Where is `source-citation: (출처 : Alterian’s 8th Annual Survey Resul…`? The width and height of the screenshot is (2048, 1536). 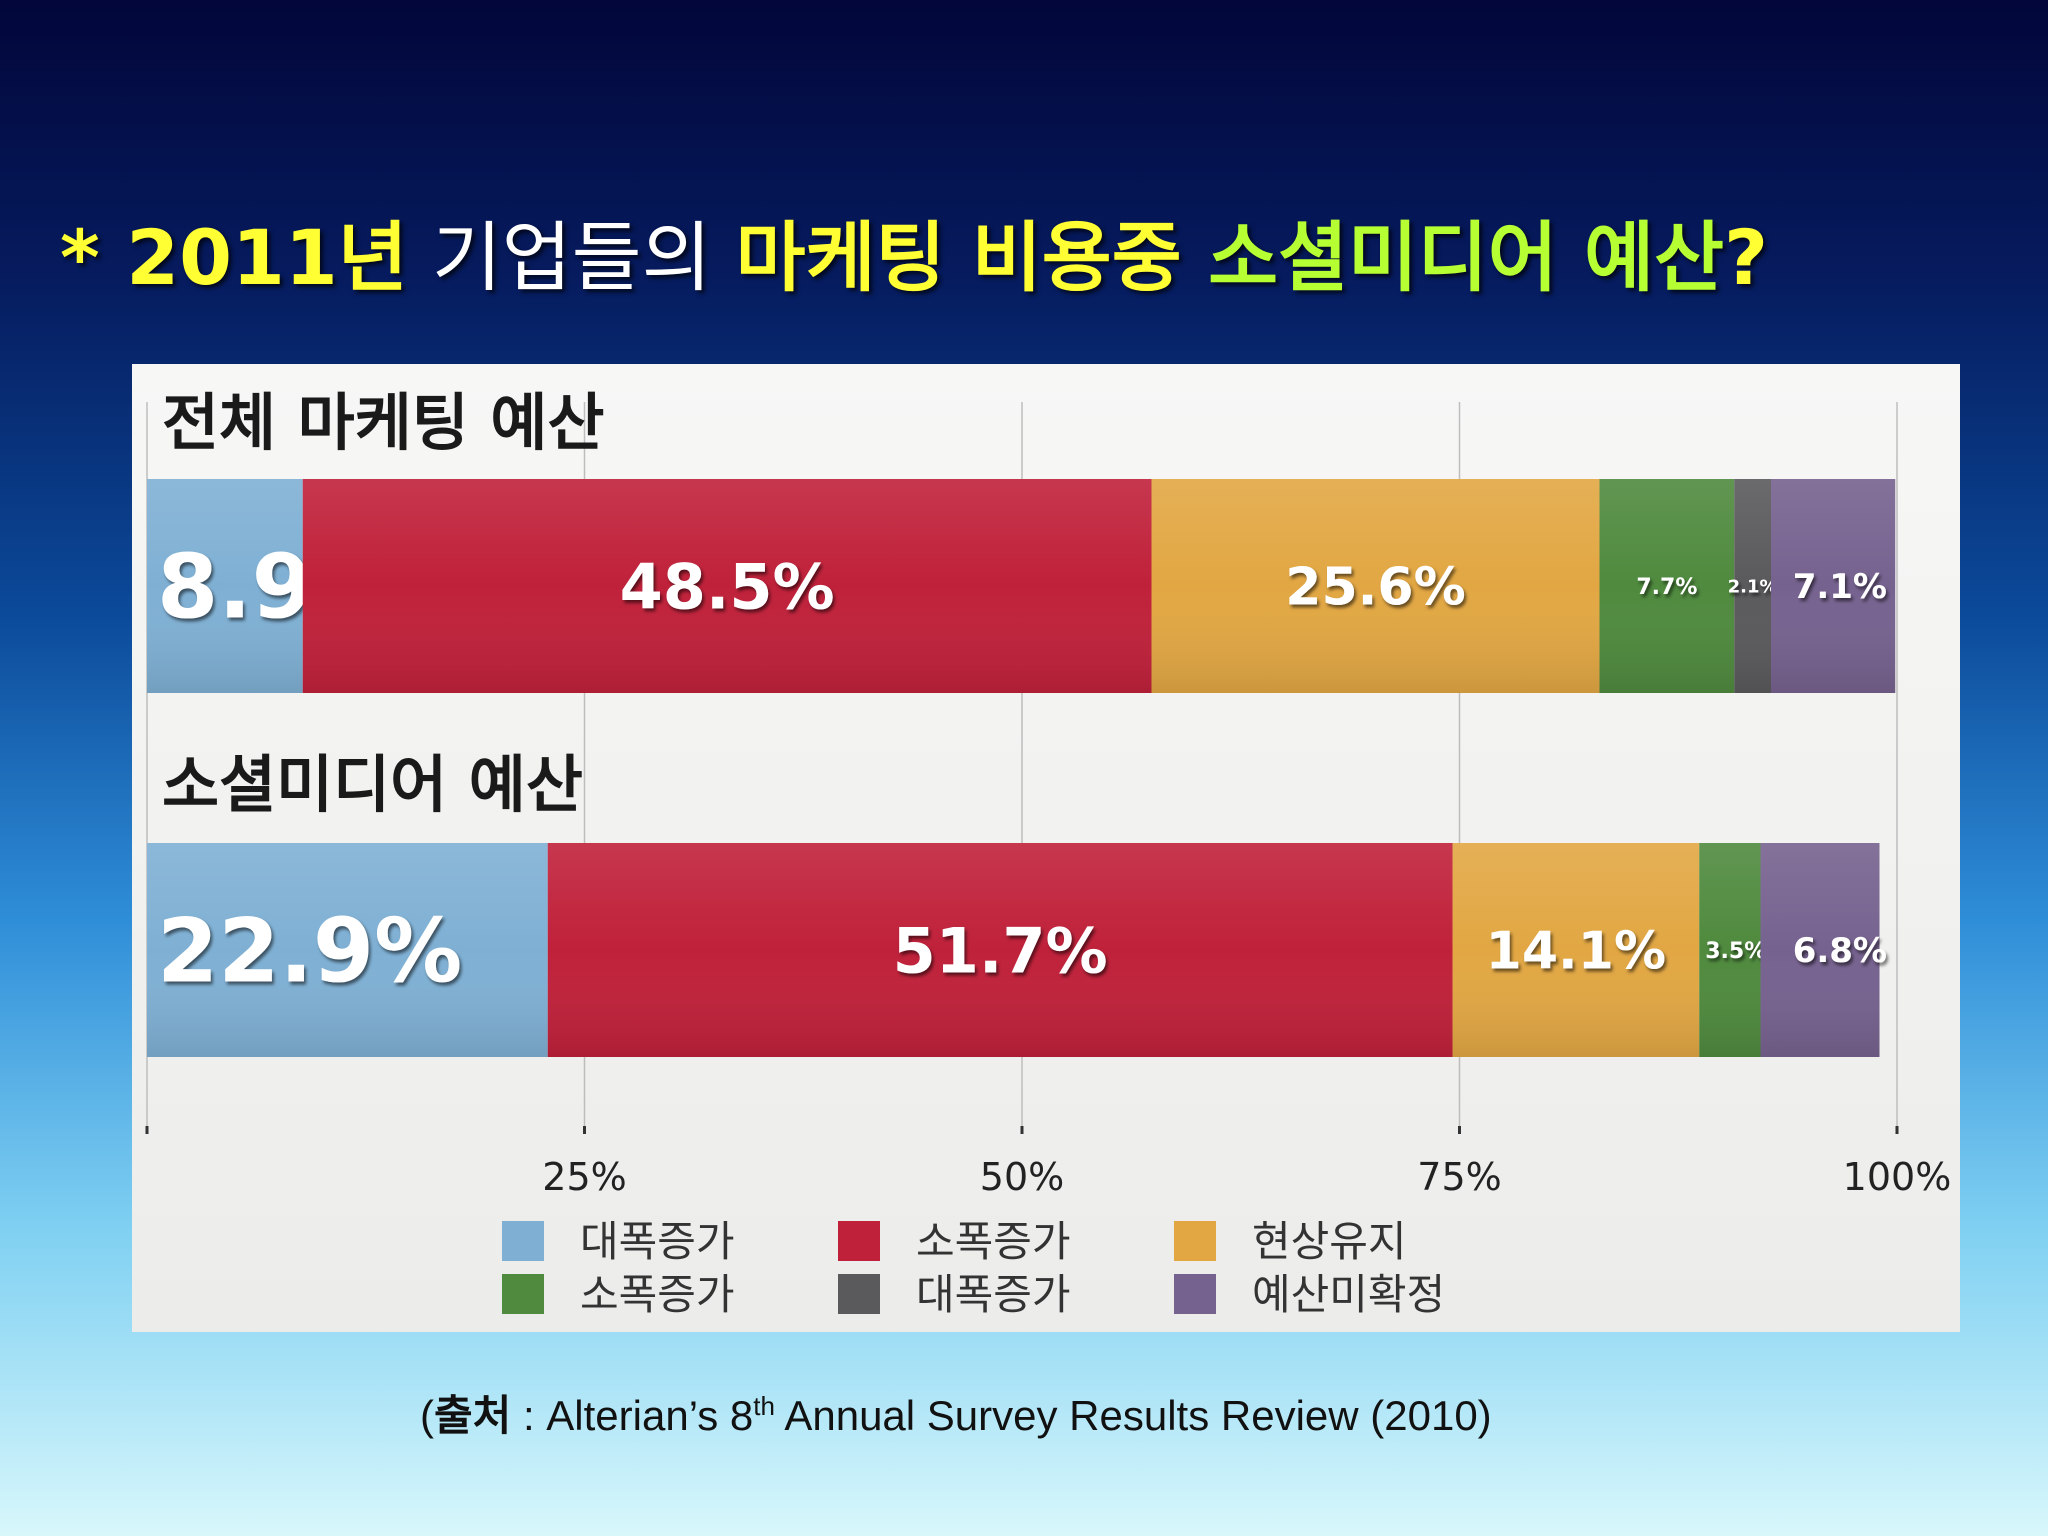
source-citation: (출처 : Alterian’s 8th Annual Survey Resul… is located at coordinates (1070, 1412).